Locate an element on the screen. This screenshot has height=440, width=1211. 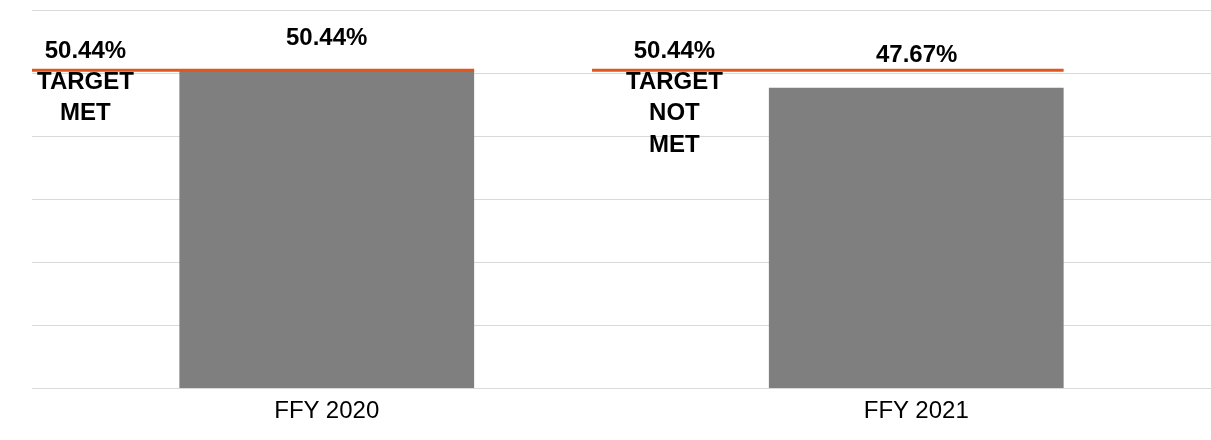
annotation: 50.44% TARGET NOT MET is located at coordinates (675, 96).